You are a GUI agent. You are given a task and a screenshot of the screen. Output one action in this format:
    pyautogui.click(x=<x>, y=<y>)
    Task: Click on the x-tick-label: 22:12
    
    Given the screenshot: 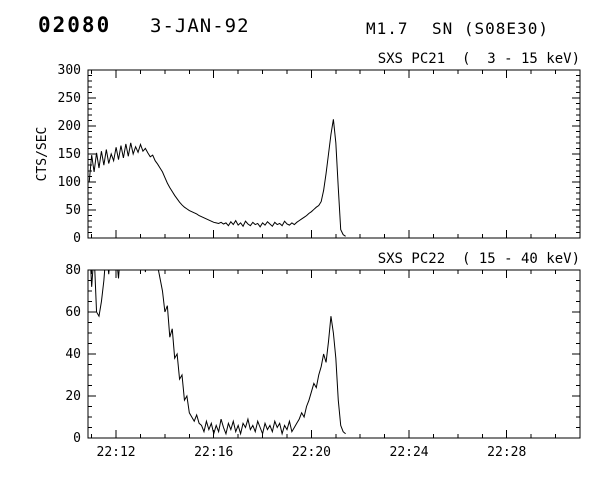 What is the action you would take?
    pyautogui.click(x=116, y=452)
    